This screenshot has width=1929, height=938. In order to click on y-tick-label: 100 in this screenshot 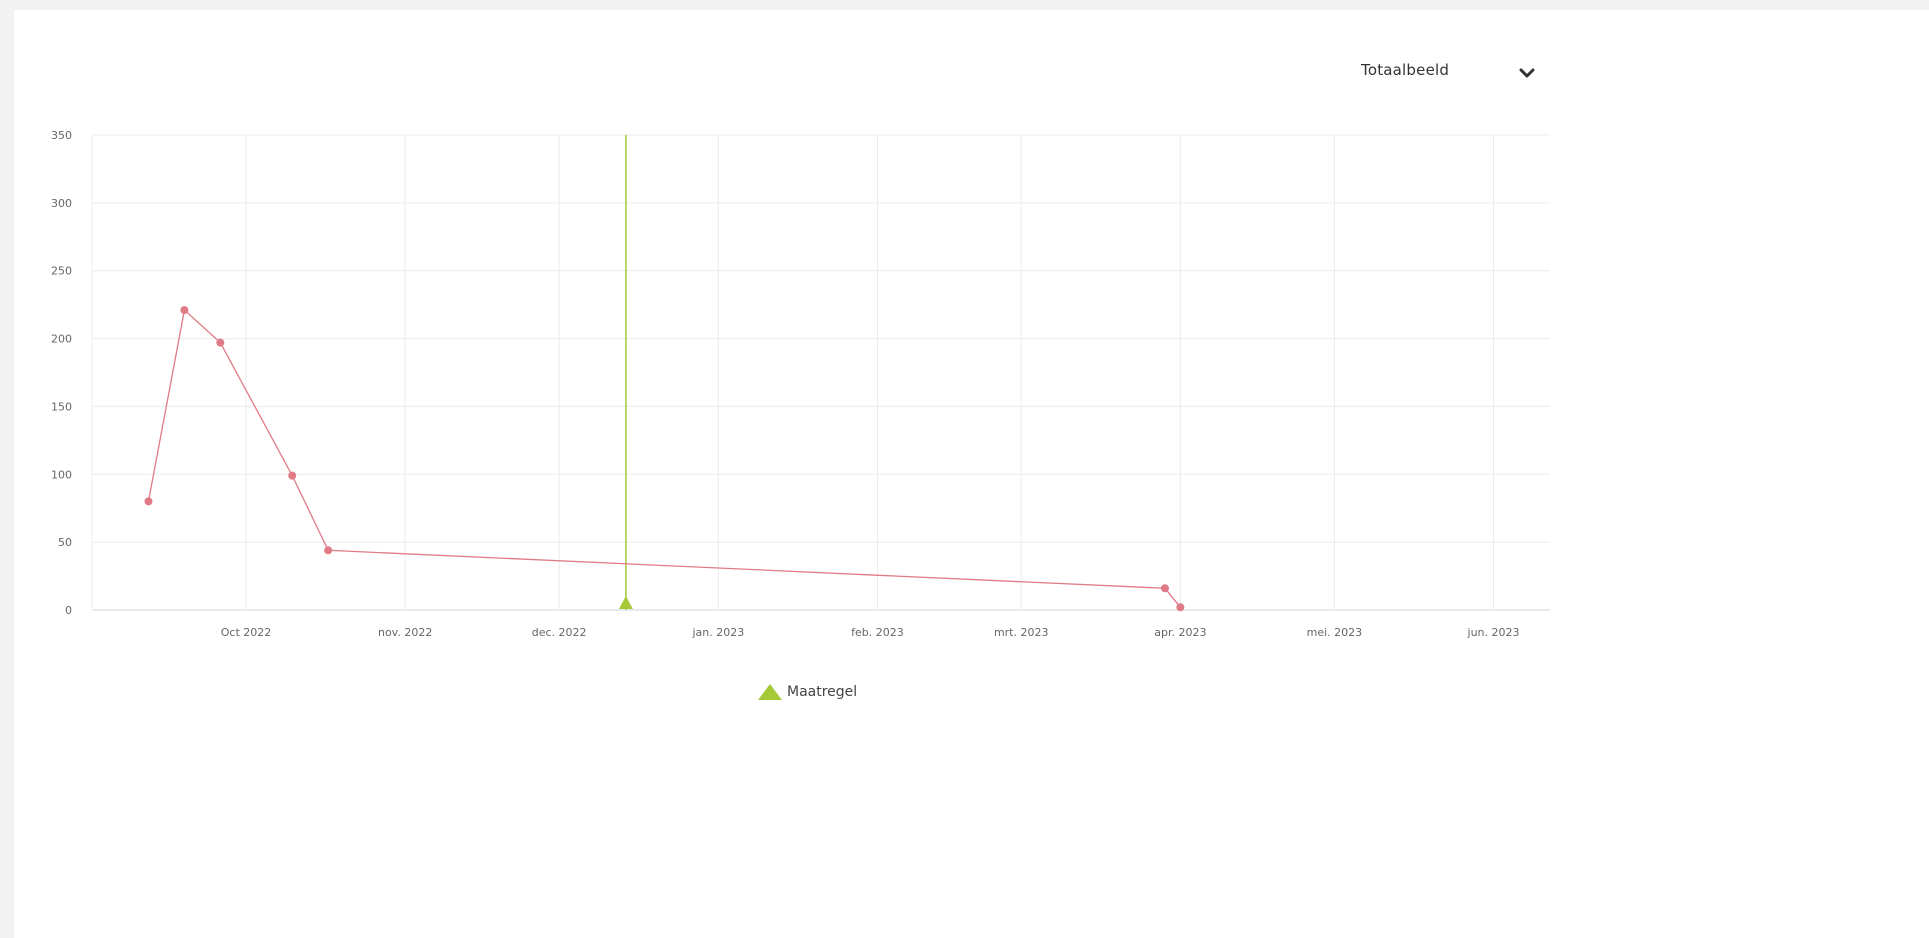, I will do `click(61, 474)`.